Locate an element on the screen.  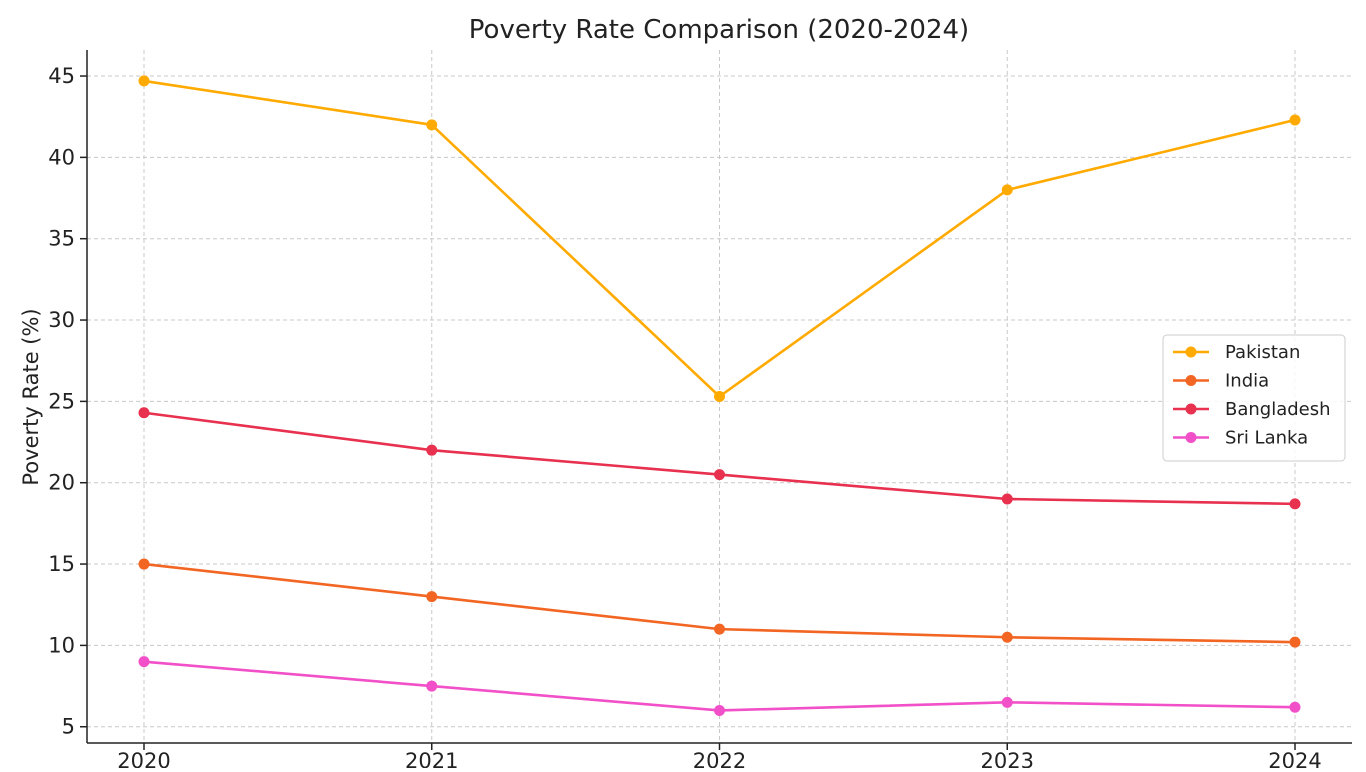
series-sri-lanka is located at coordinates (719, 686).